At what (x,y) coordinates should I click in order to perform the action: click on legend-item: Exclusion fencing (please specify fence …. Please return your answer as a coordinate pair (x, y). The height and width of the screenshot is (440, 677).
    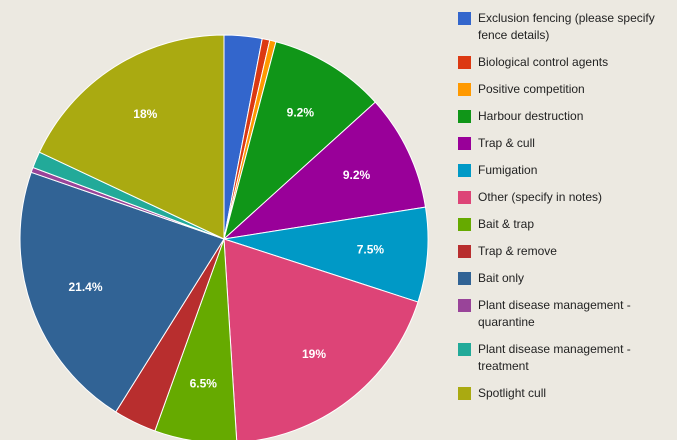
    Looking at the image, I should click on (567, 27).